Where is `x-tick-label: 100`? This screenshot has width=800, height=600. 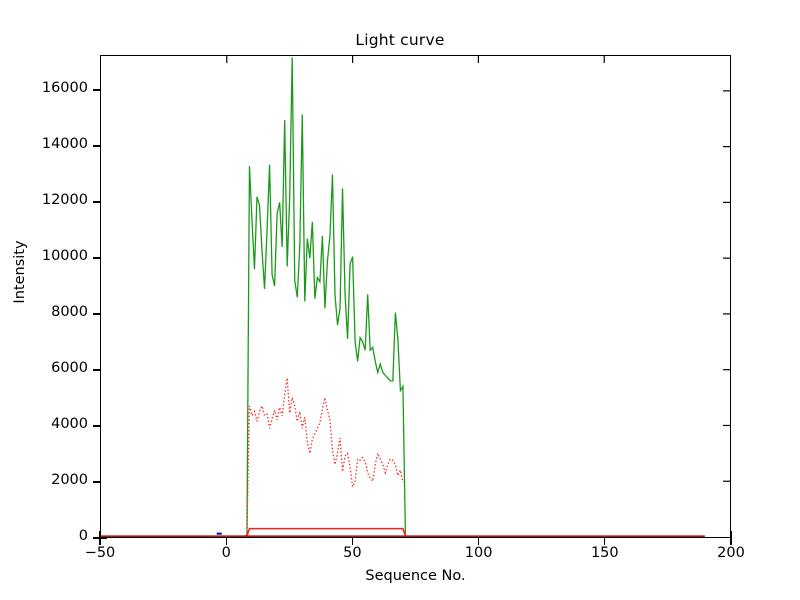 x-tick-label: 100 is located at coordinates (478, 553).